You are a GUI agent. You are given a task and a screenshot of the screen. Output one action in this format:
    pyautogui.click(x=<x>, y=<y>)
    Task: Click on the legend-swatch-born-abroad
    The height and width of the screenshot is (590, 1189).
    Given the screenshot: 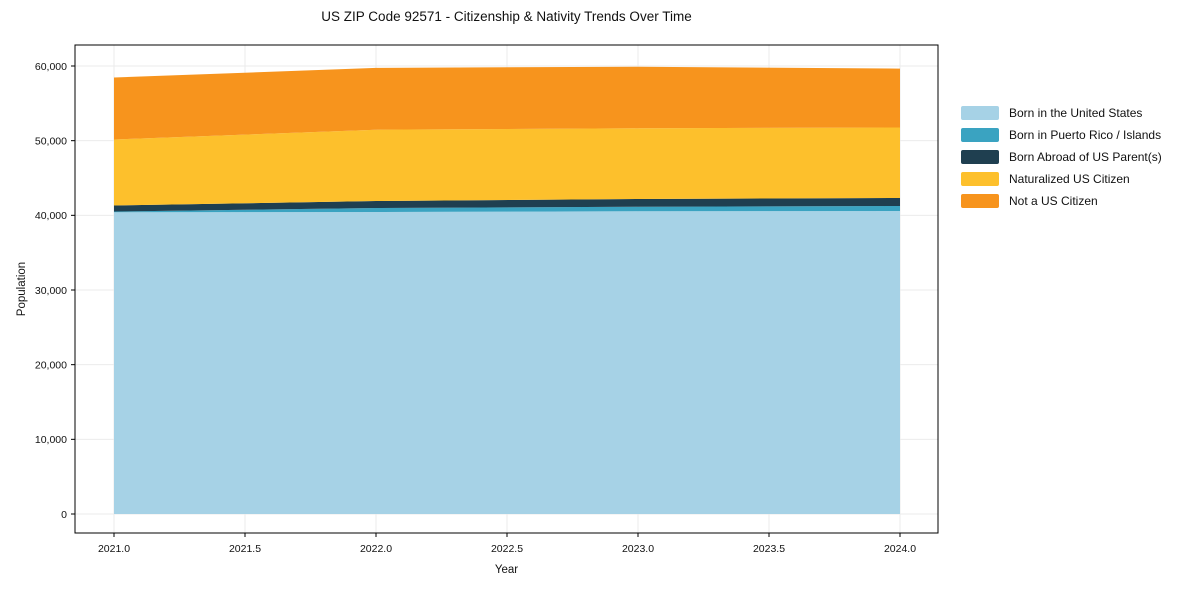 What is the action you would take?
    pyautogui.click(x=980, y=157)
    